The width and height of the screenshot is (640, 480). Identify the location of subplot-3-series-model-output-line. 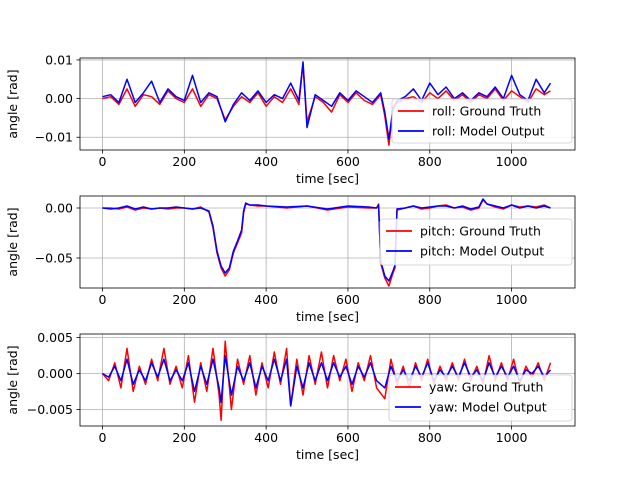
(327, 380).